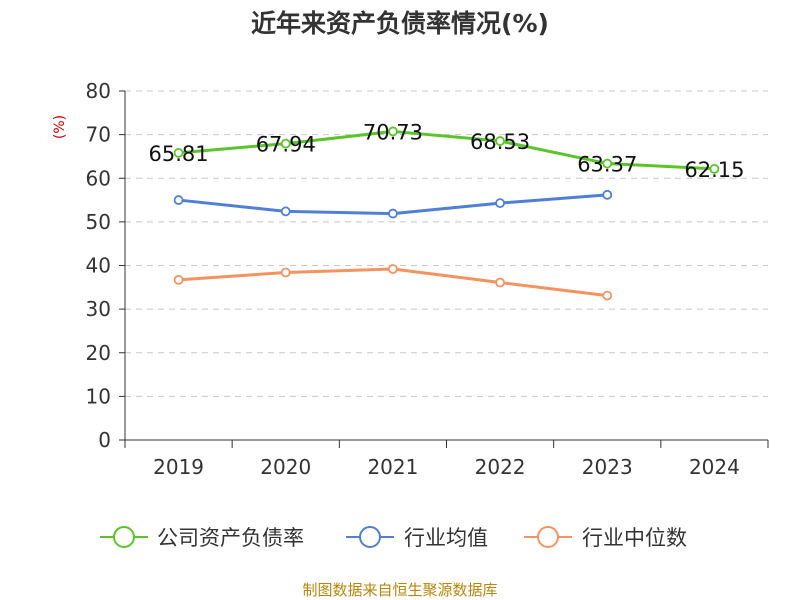  I want to click on legend-label: 公司资产负债率, so click(230, 538).